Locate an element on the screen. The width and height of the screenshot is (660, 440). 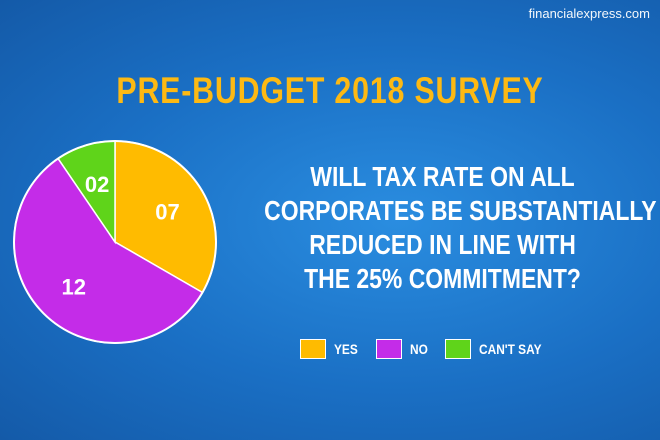
legend-item-cant-say: CAN'T SAY is located at coordinates (499, 349).